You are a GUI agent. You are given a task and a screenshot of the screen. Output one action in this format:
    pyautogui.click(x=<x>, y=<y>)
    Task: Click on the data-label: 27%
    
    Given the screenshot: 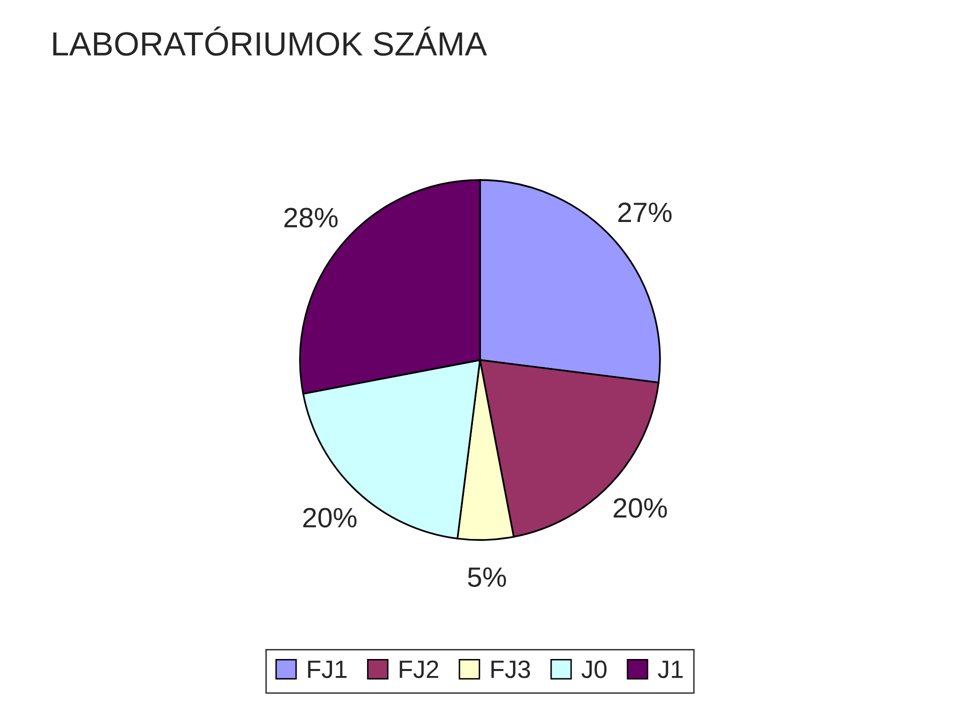 What is the action you would take?
    pyautogui.click(x=645, y=212)
    